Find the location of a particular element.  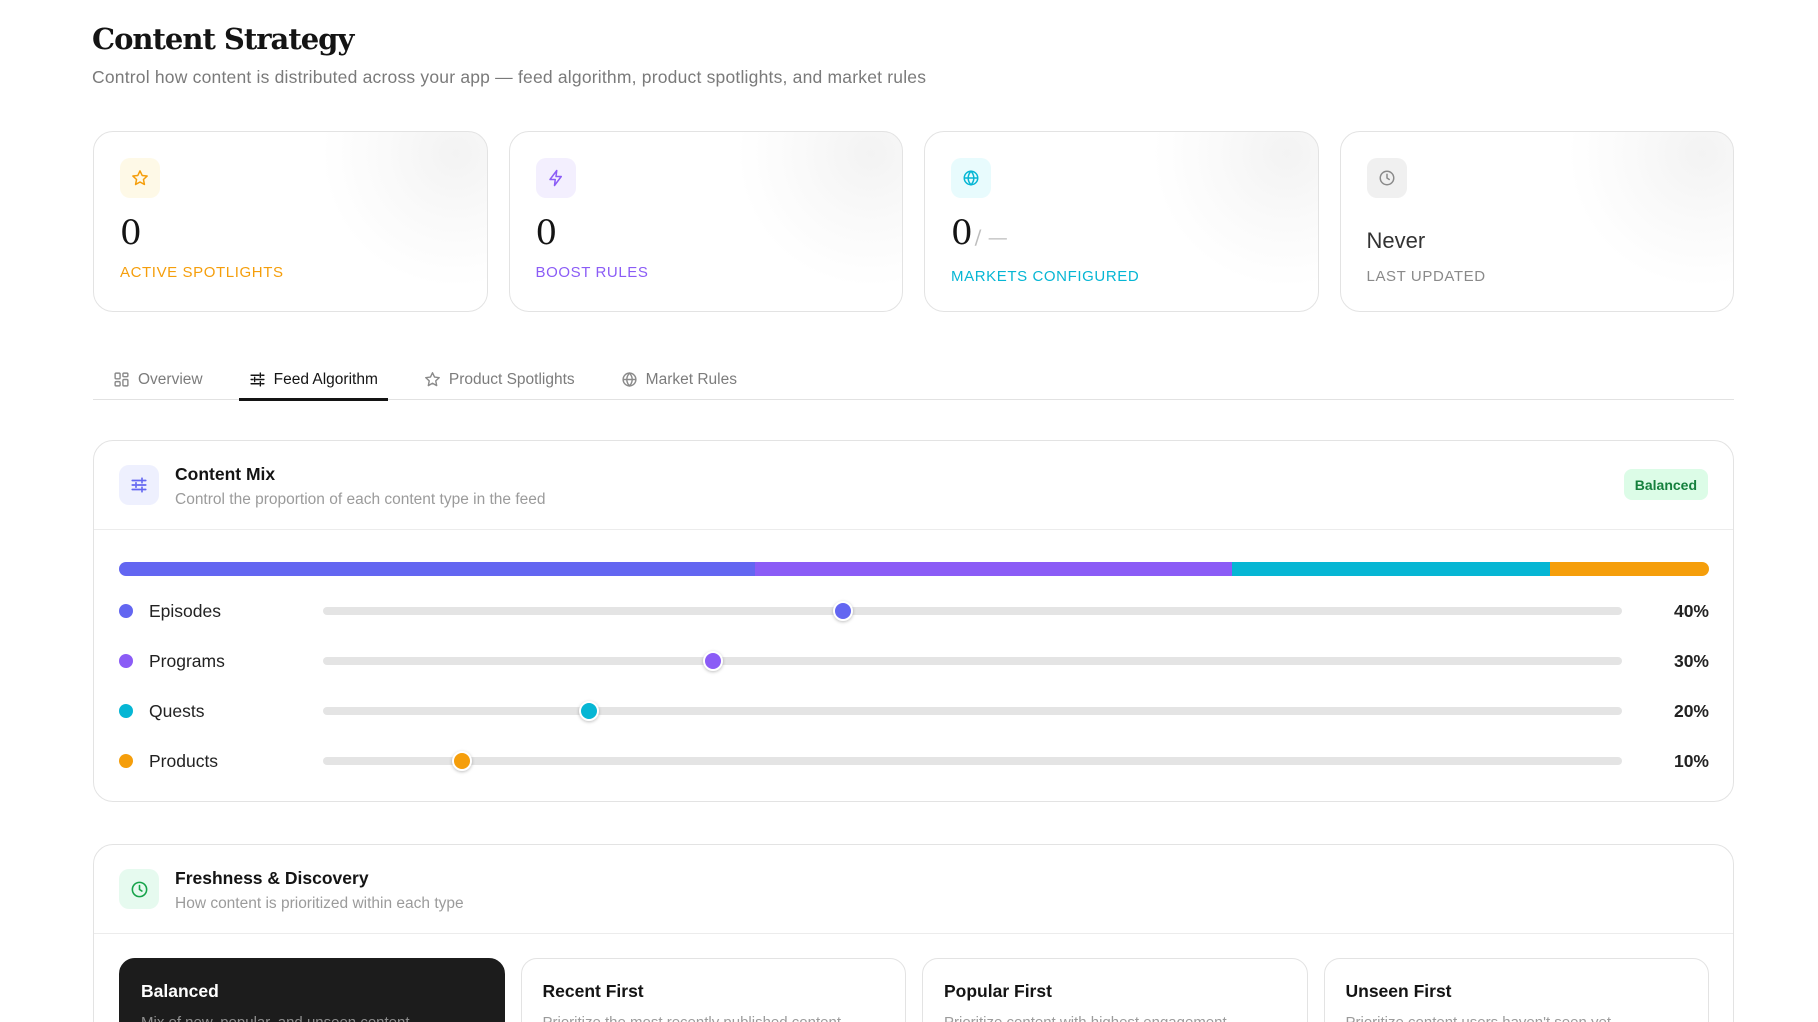

option-description: Mix of new, popular, and unseen content is located at coordinates (312, 1018).